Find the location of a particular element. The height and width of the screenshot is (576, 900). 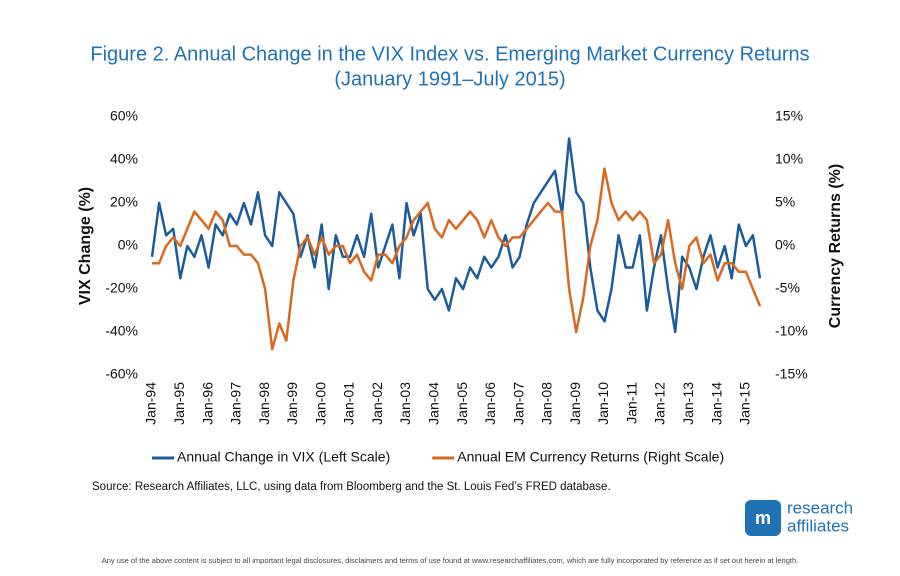

legend-label: Annual EM Currency Returns (Right Scale) is located at coordinates (590, 457).